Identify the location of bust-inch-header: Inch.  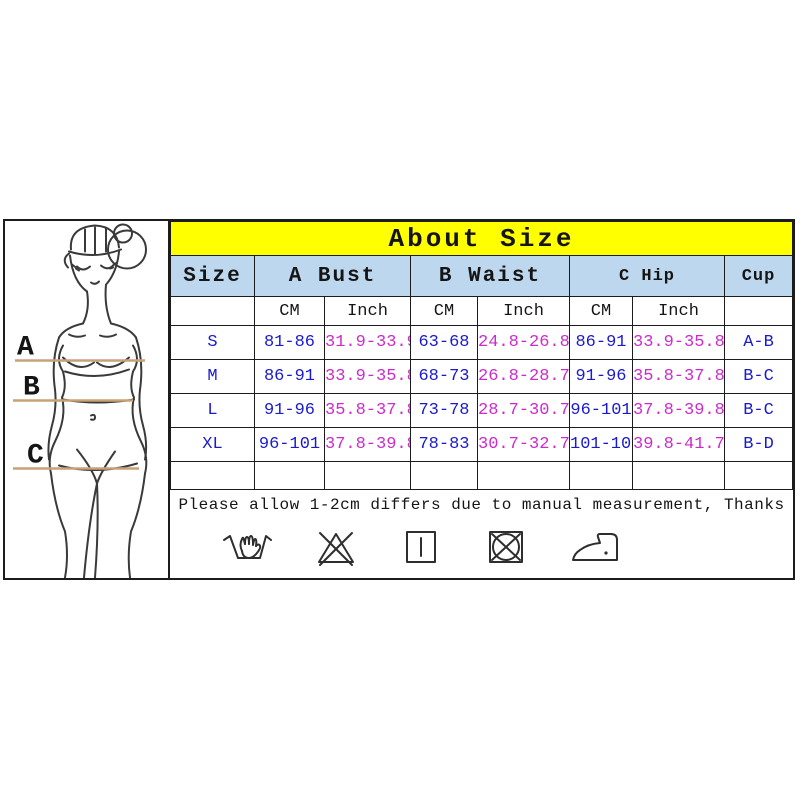
(367, 311).